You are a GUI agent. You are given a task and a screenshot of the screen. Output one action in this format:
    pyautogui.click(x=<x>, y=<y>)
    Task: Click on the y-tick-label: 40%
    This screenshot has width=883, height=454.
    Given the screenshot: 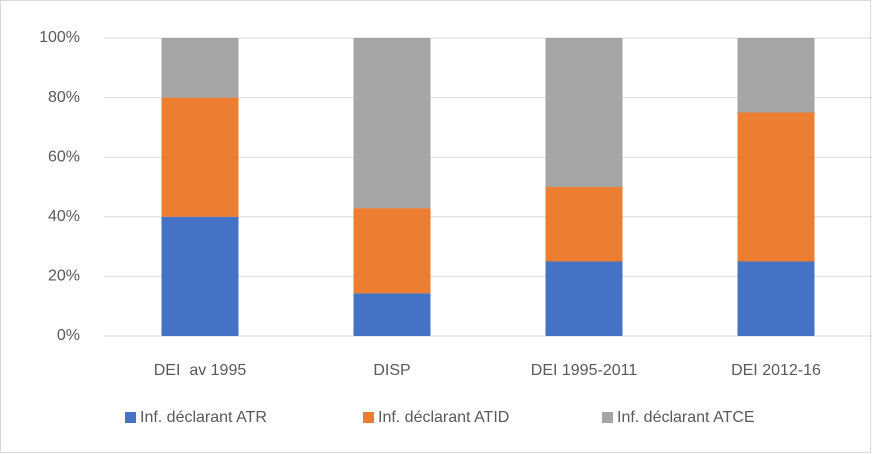 What is the action you would take?
    pyautogui.click(x=64, y=216)
    